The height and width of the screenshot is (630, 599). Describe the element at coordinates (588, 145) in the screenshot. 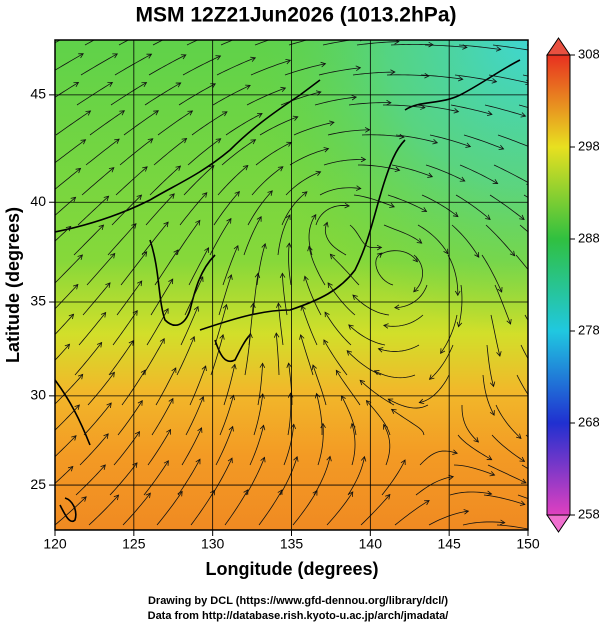

I see `colorbar-tick-label: 298` at that location.